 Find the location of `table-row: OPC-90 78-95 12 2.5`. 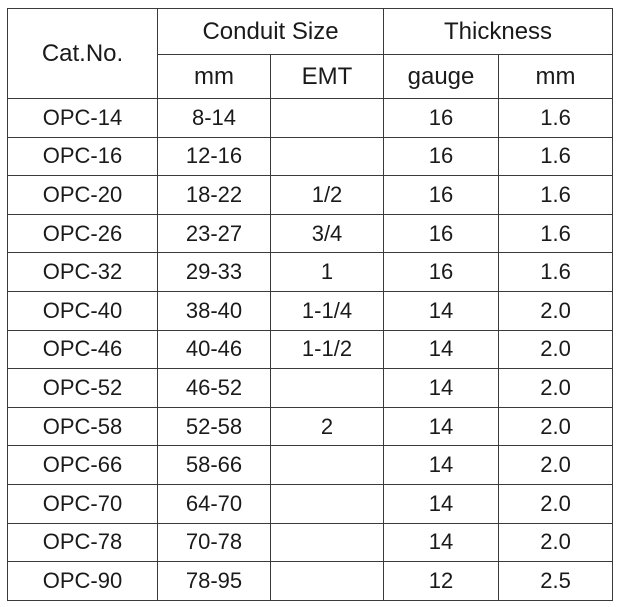

table-row: OPC-90 78-95 12 2.5 is located at coordinates (310, 581).